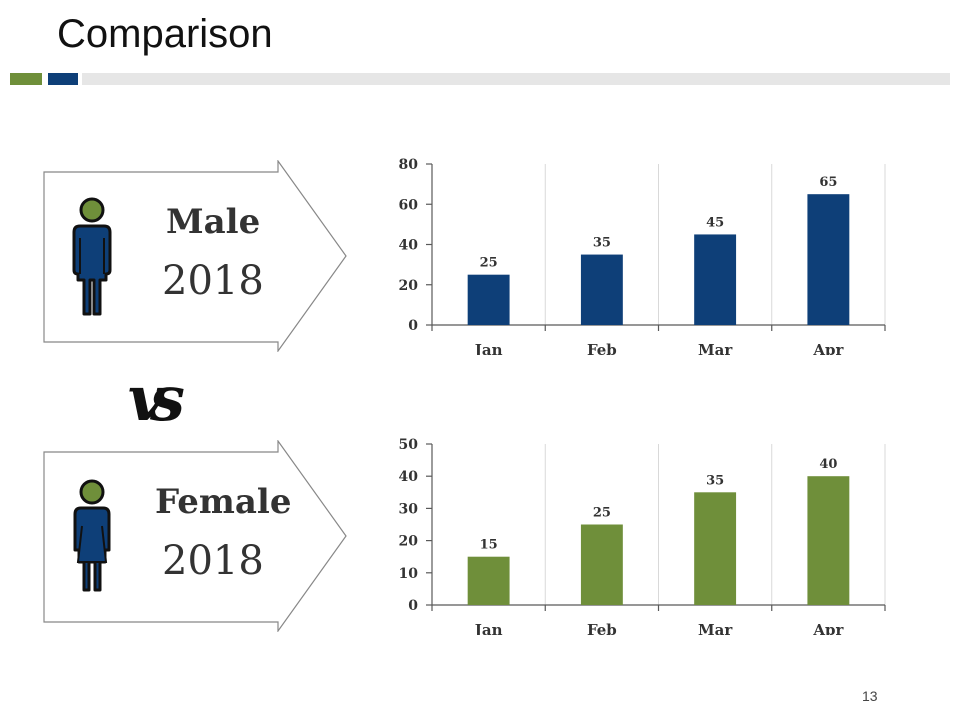 The image size is (960, 720). Describe the element at coordinates (92, 535) in the screenshot. I see `female-person-icon` at that location.